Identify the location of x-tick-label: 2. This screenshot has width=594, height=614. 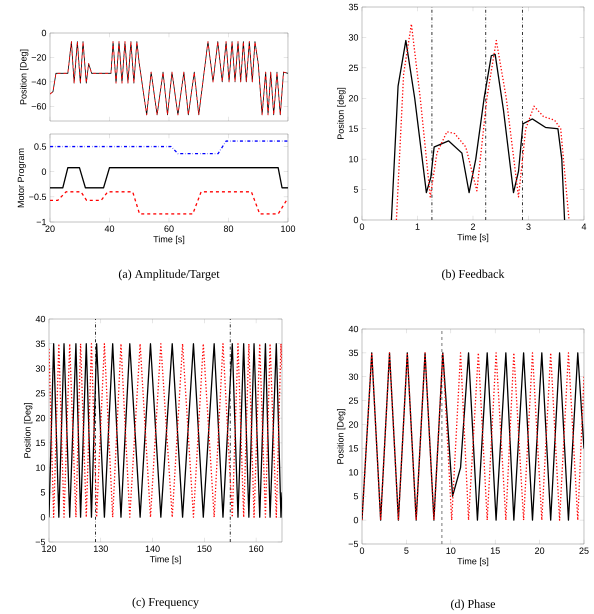
(473, 227).